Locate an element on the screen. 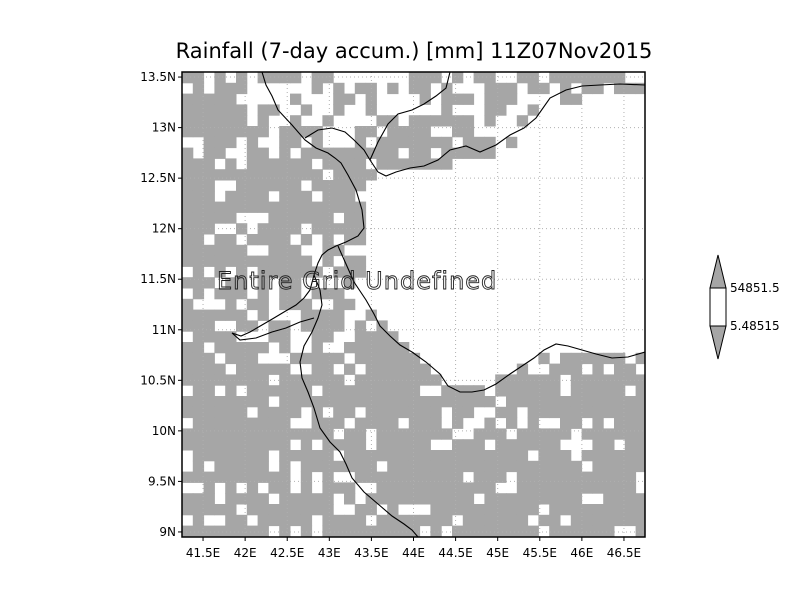 The image size is (792, 612). coast-red-sea-east is located at coordinates (474, 130).